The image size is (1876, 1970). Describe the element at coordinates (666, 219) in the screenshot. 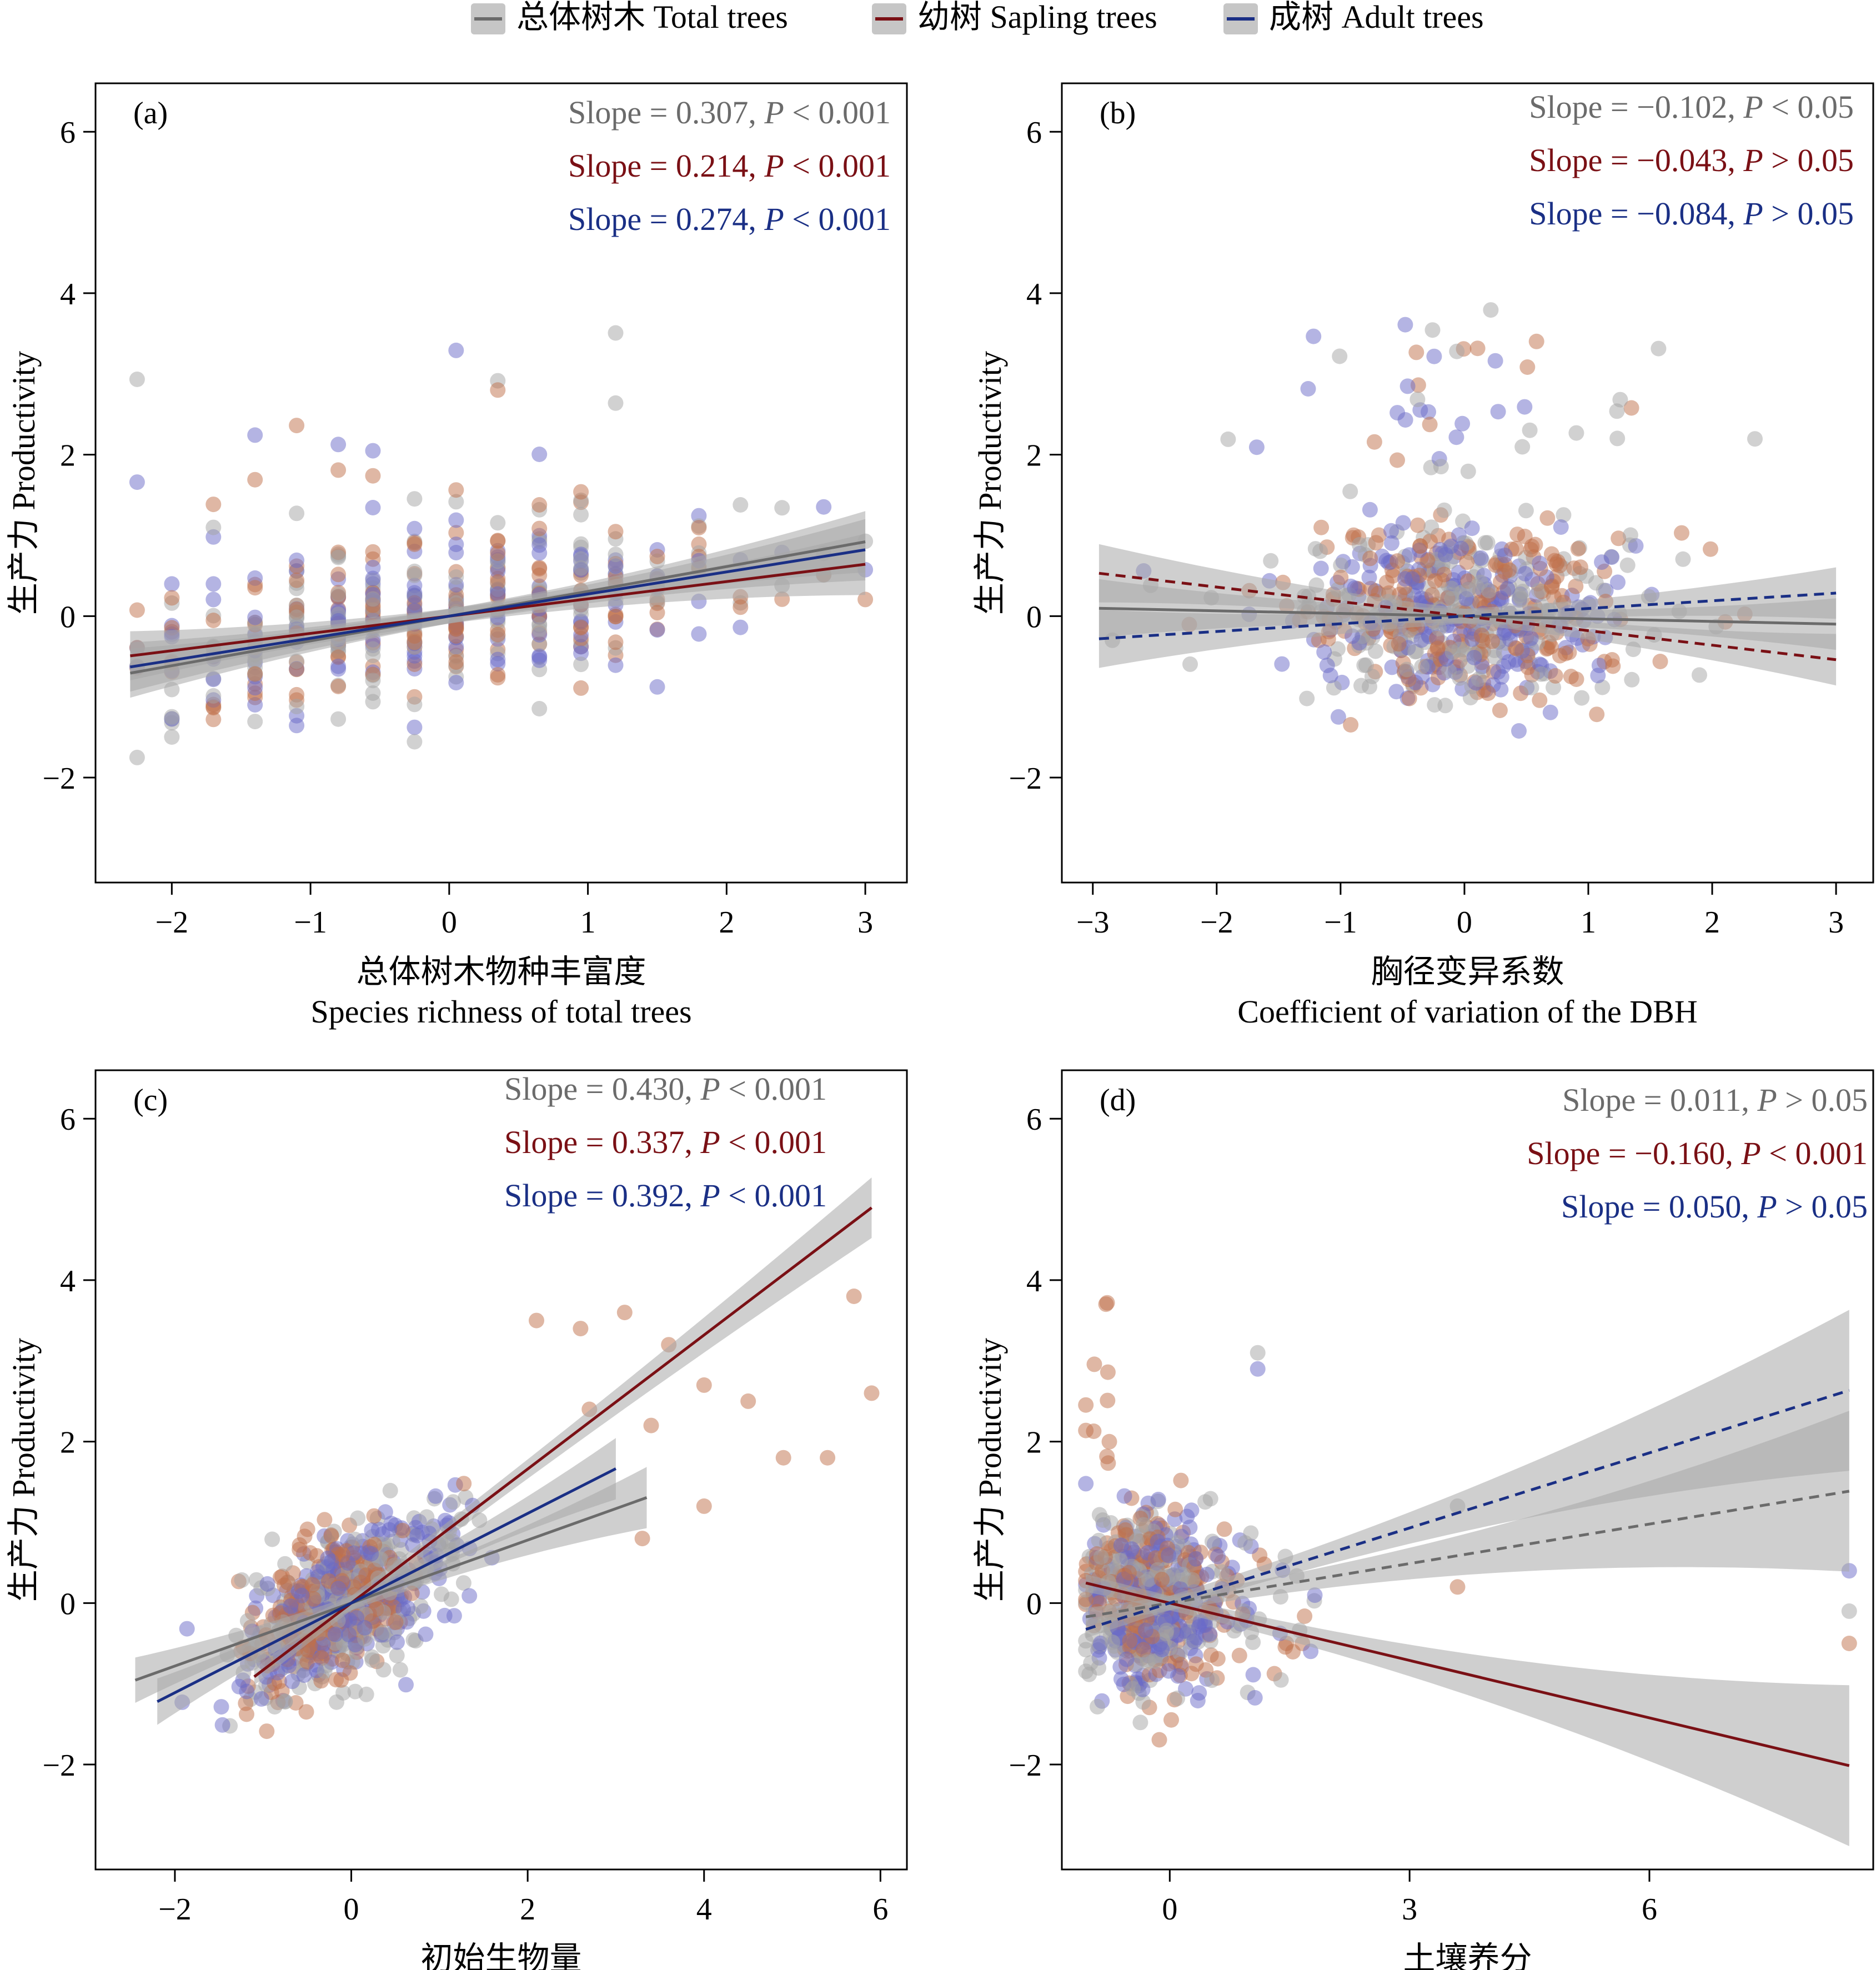

I see `slope-text: Slope = 0.274,` at that location.